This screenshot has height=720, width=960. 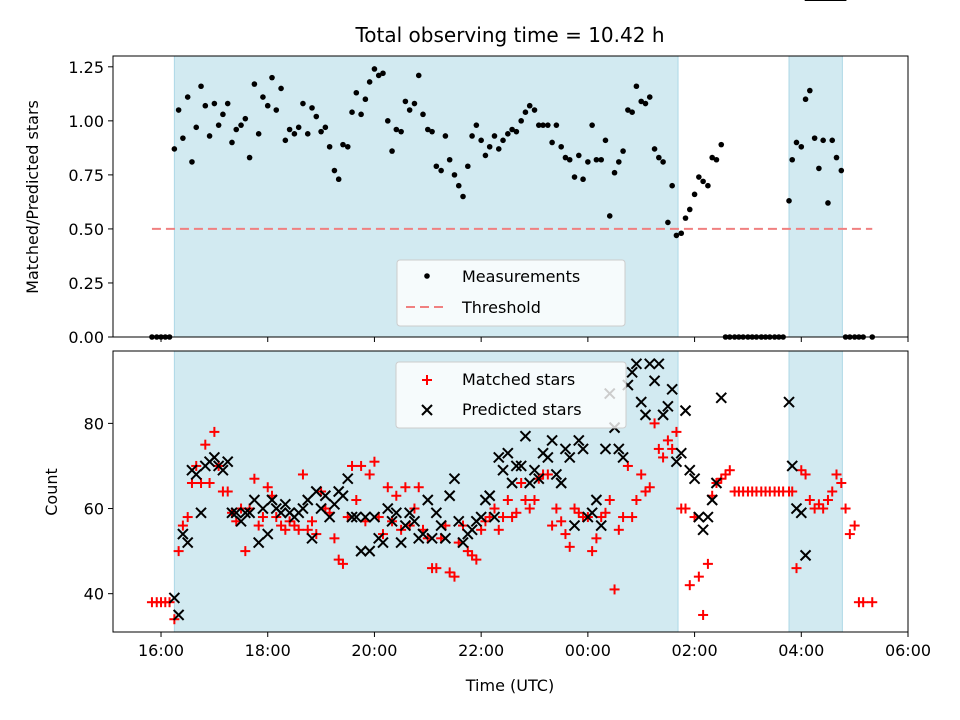 I want to click on top-legend-box, so click(x=511, y=293).